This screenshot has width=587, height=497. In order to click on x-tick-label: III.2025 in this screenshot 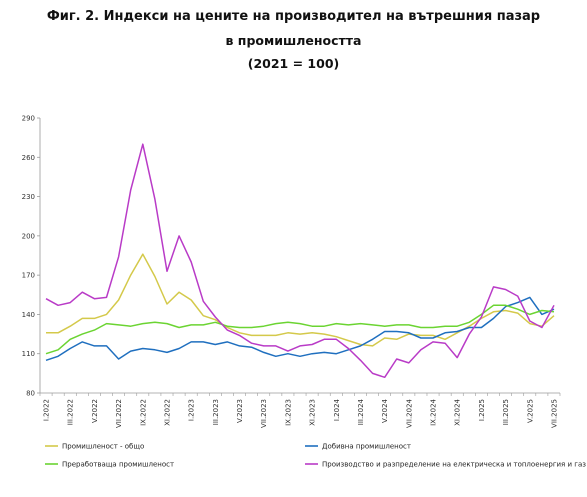, I will do `click(506, 412)`.